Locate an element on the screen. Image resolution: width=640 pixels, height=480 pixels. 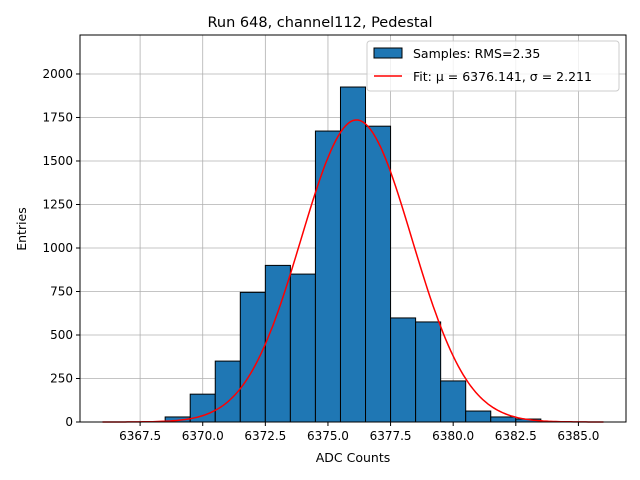
x-tick-label: 6377.5 is located at coordinates (391, 436).